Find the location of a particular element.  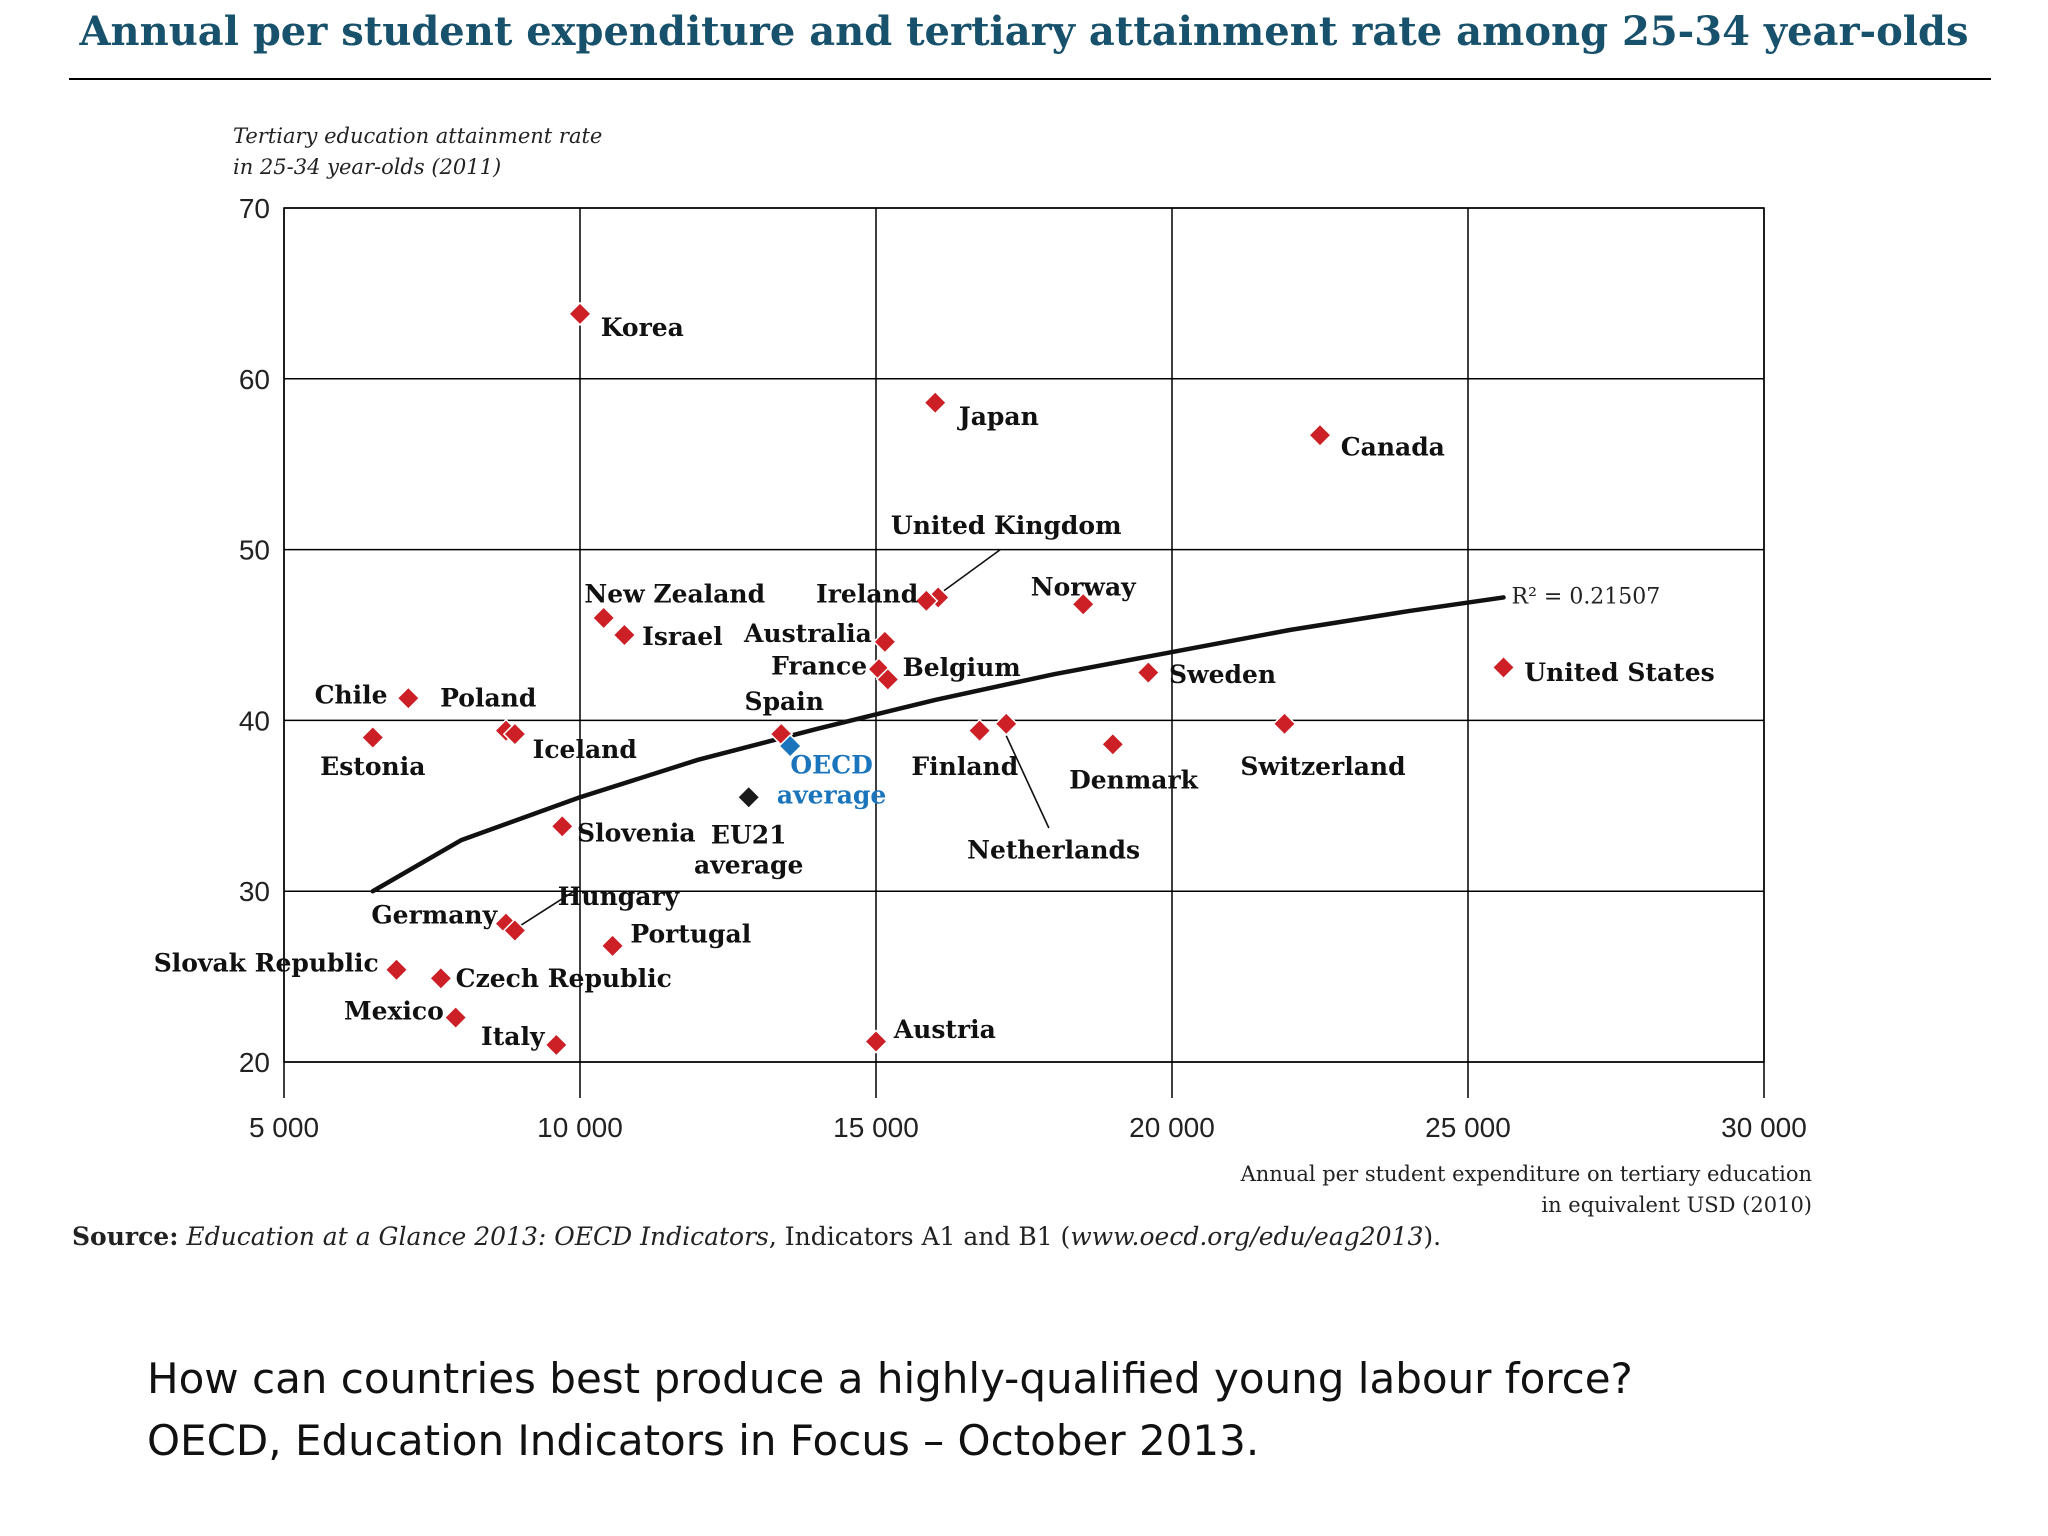

point-new-zealand is located at coordinates (603, 617).